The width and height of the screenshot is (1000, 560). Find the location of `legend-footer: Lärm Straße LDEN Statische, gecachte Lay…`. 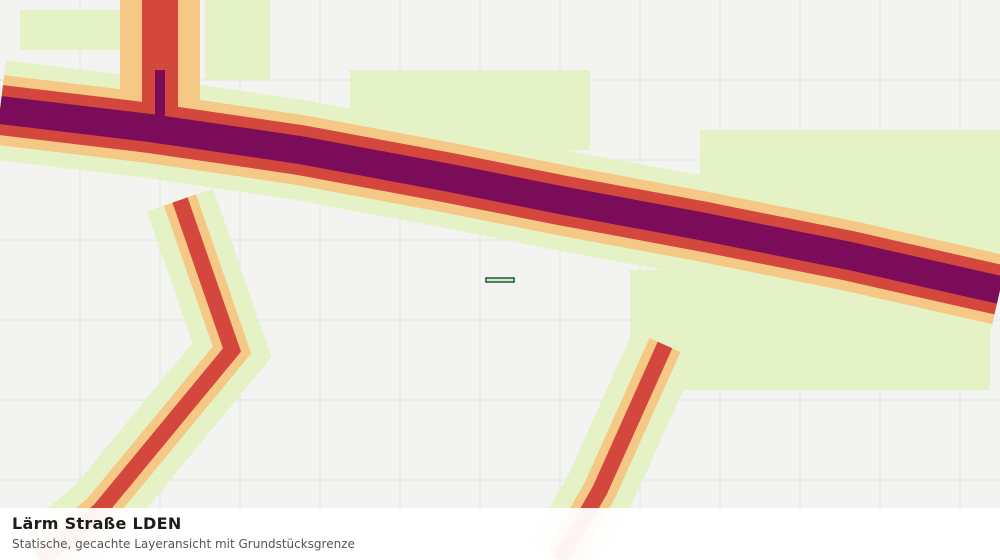

legend-footer: Lärm Straße LDEN Statische, gecachte Lay… is located at coordinates (500, 534).